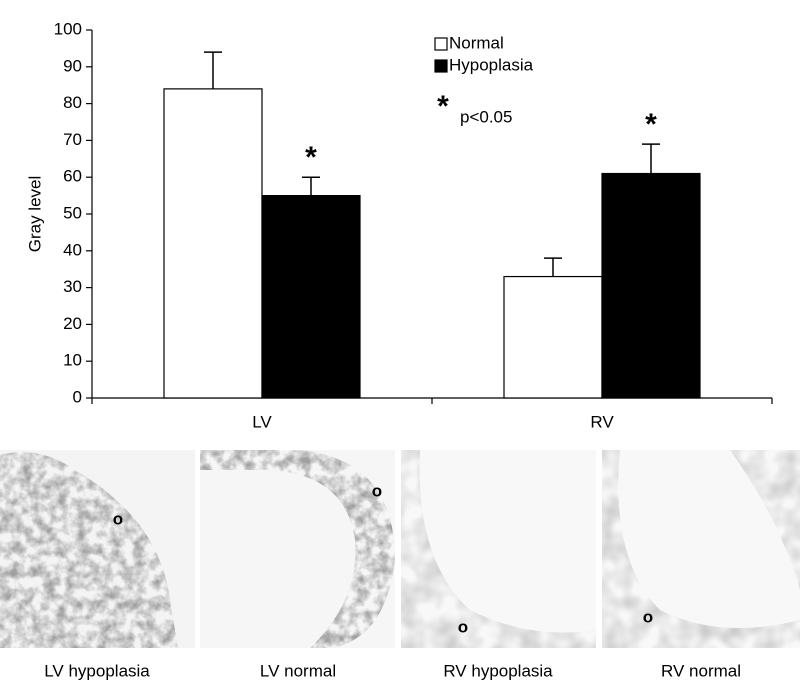 The height and width of the screenshot is (688, 800). What do you see at coordinates (72, 65) in the screenshot?
I see `y-tick-label: 90` at bounding box center [72, 65].